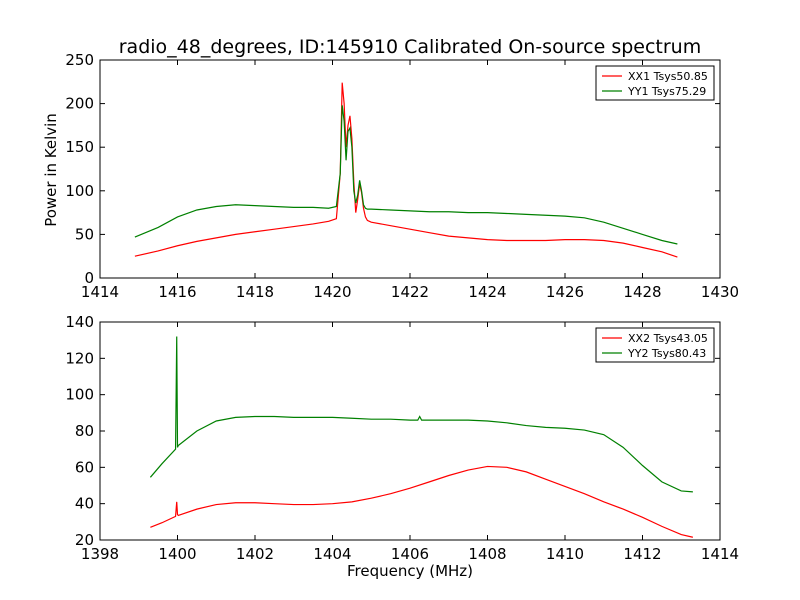 The height and width of the screenshot is (600, 800). I want to click on x-tick-label: 1398, so click(100, 554).